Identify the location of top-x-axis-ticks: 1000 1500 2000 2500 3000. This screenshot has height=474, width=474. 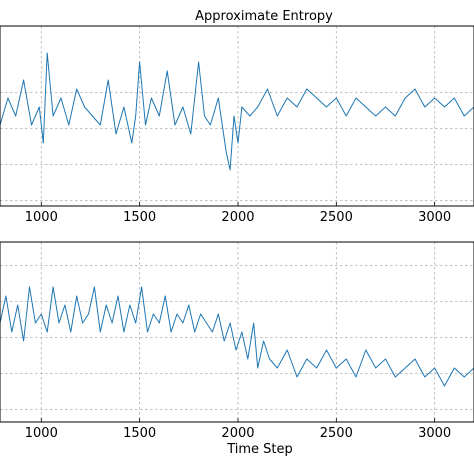
(238, 213).